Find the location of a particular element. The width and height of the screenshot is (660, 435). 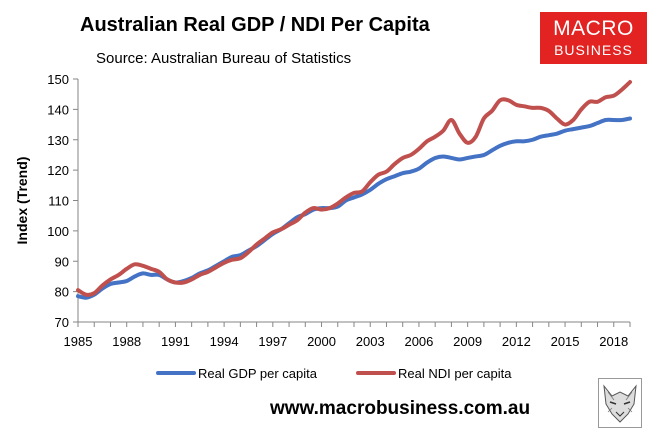

x-tick-label: 2015 is located at coordinates (565, 341).